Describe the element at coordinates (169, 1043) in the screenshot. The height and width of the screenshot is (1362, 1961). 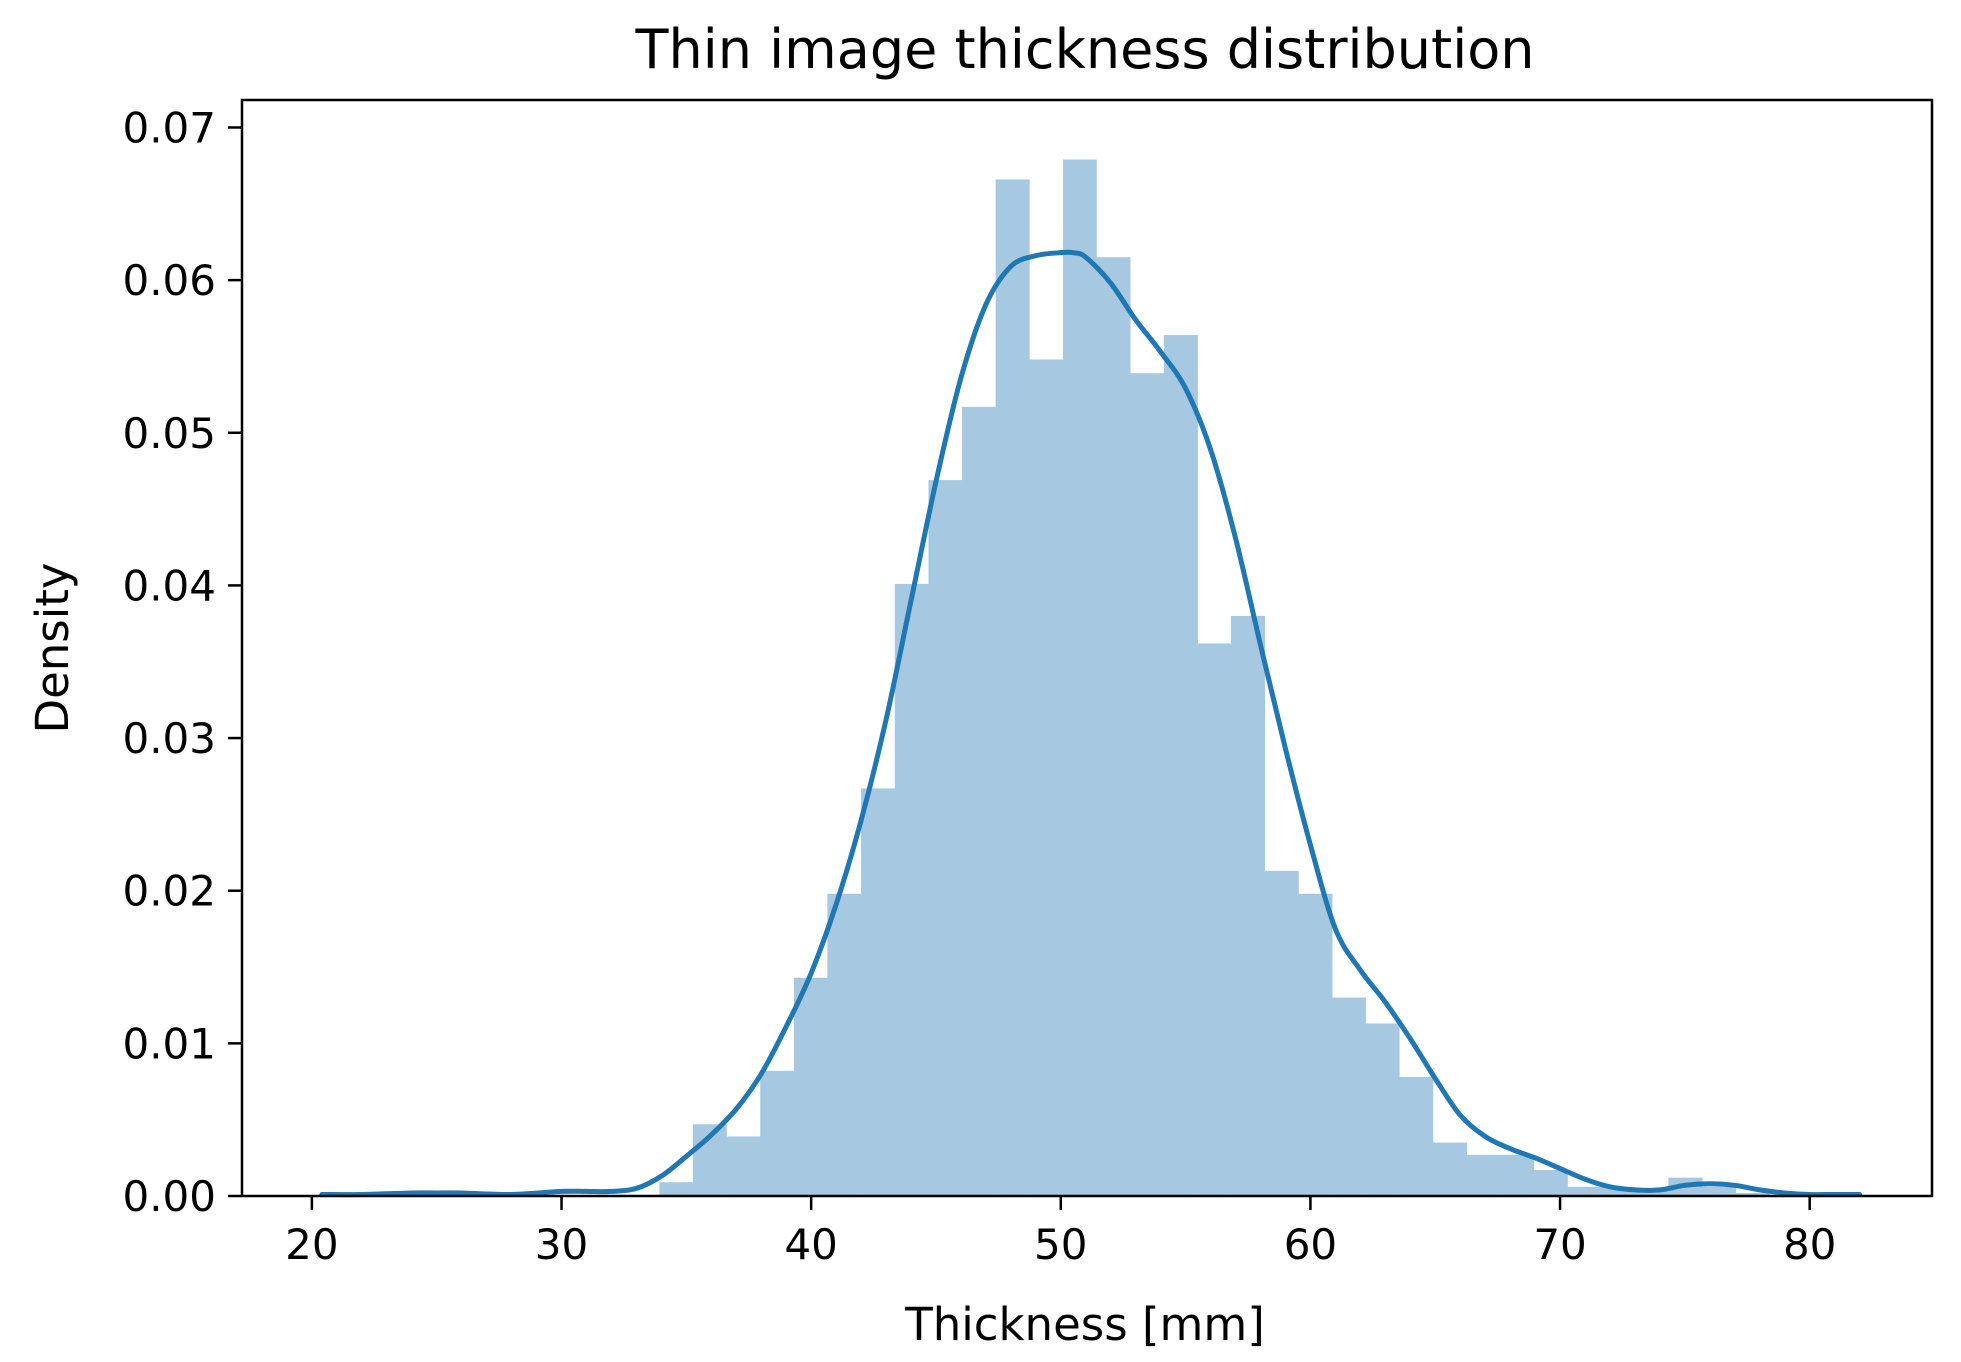
I see `y-tick-label: 0.01` at that location.